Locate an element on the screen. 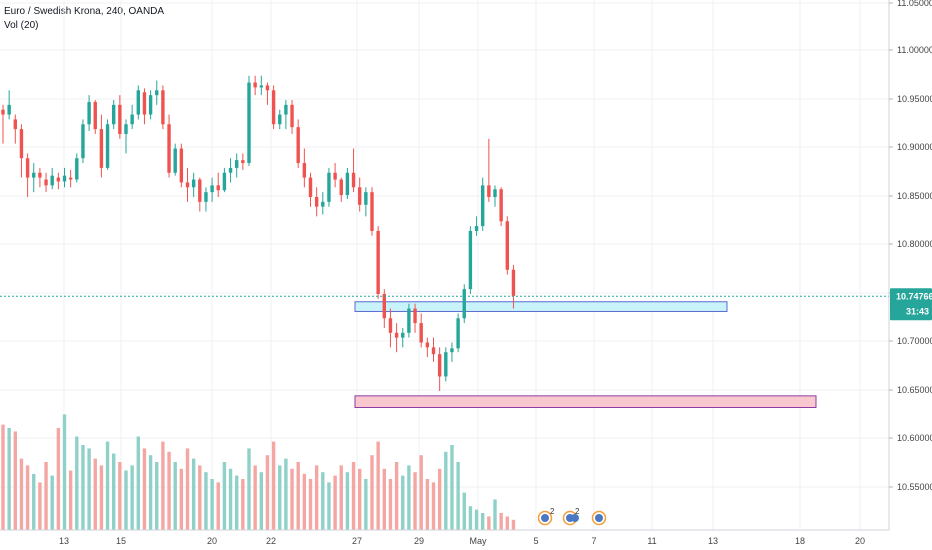 The height and width of the screenshot is (550, 932). price-tick-label: 10.60000 is located at coordinates (914, 438).